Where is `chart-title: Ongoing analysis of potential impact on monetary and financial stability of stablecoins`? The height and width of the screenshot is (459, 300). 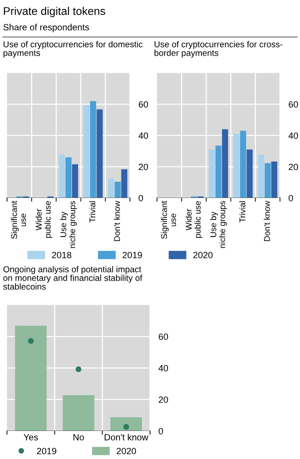 chart-title: Ongoing analysis of potential impact on monetary and financial stability of stablecoins is located at coordinates (72, 278).